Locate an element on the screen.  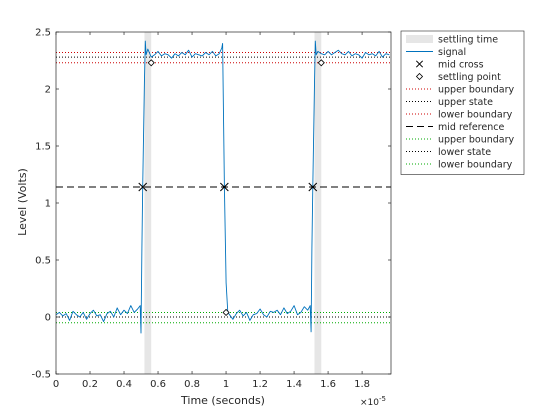
x-tick-label-7: 1.4 is located at coordinates (294, 384).